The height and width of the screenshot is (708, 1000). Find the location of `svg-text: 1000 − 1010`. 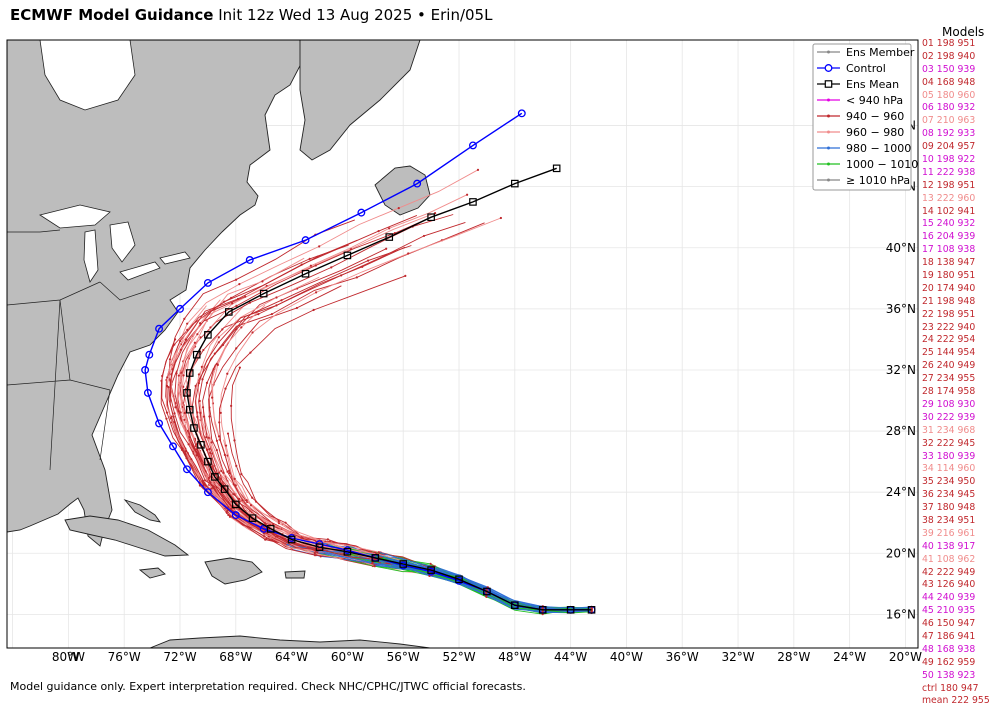

svg-text: 1000 − 1010 is located at coordinates (882, 164).